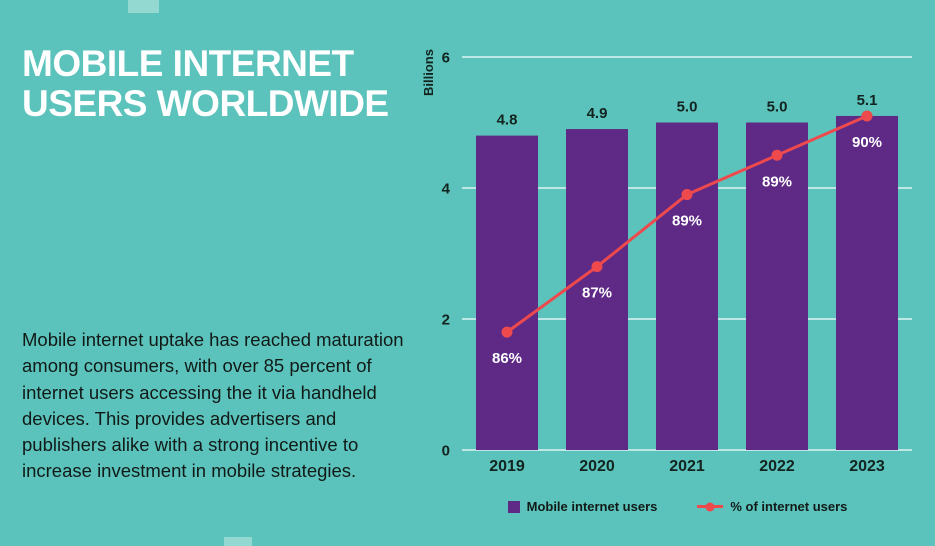 The image size is (935, 546). Describe the element at coordinates (507, 120) in the screenshot. I see `bar-value-label: 4.8` at that location.